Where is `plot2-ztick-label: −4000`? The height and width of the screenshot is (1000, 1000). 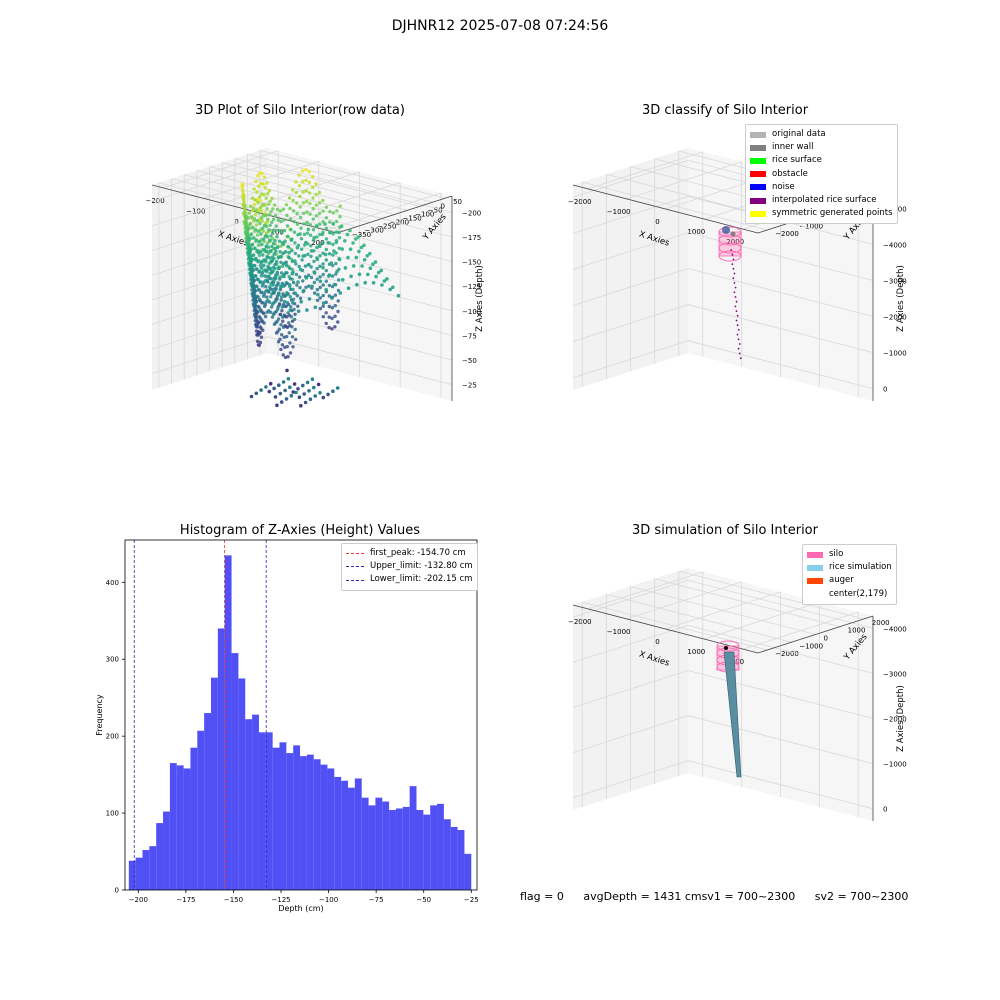 plot2-ztick-label: −4000 is located at coordinates (895, 245).